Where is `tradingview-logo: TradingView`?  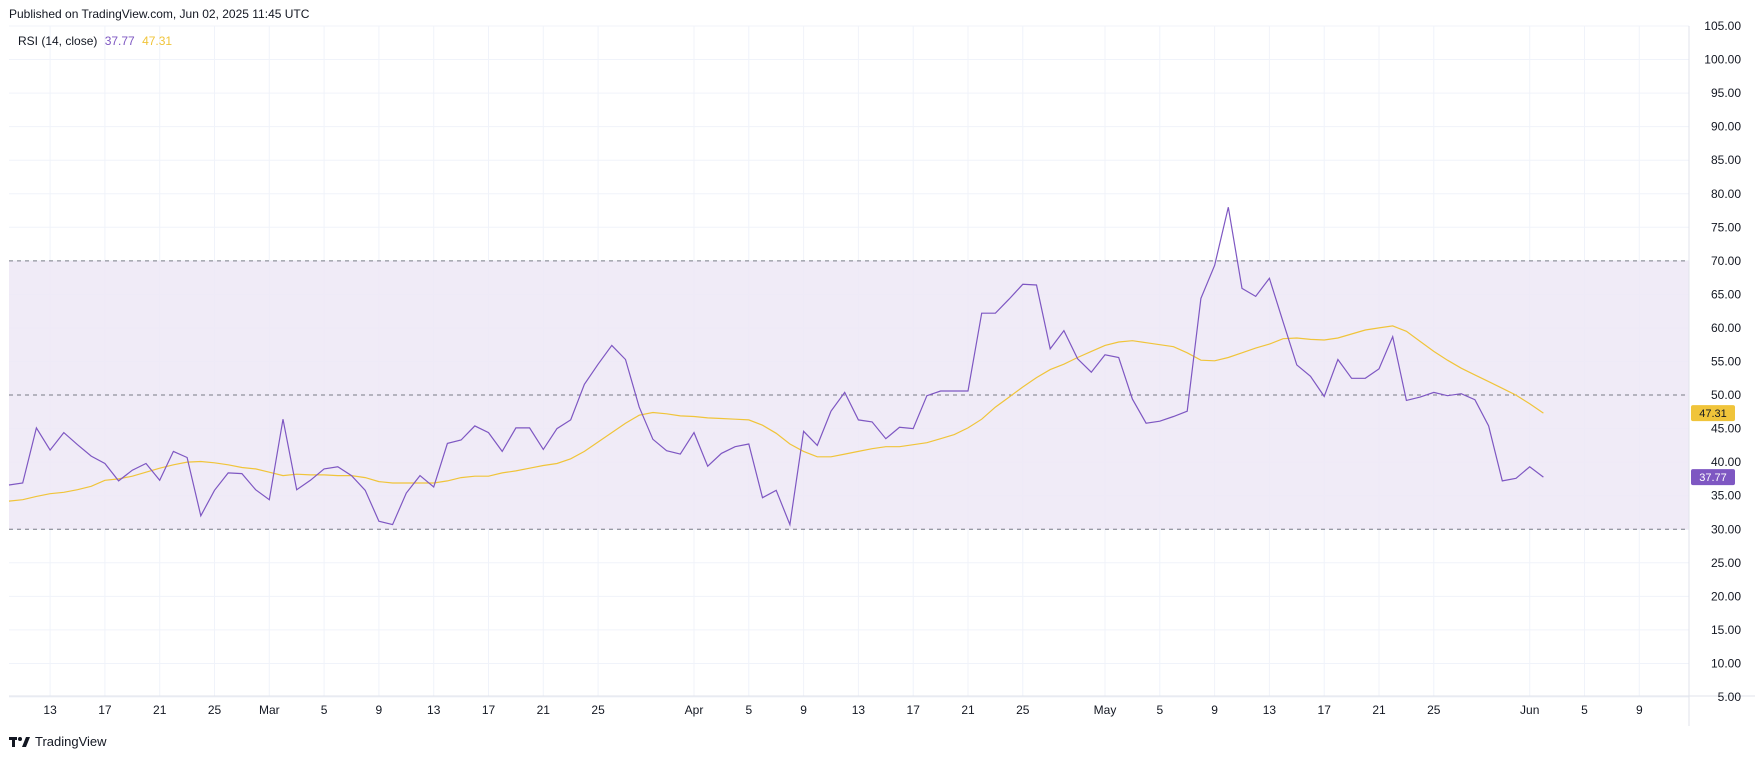 tradingview-logo: TradingView is located at coordinates (58, 741).